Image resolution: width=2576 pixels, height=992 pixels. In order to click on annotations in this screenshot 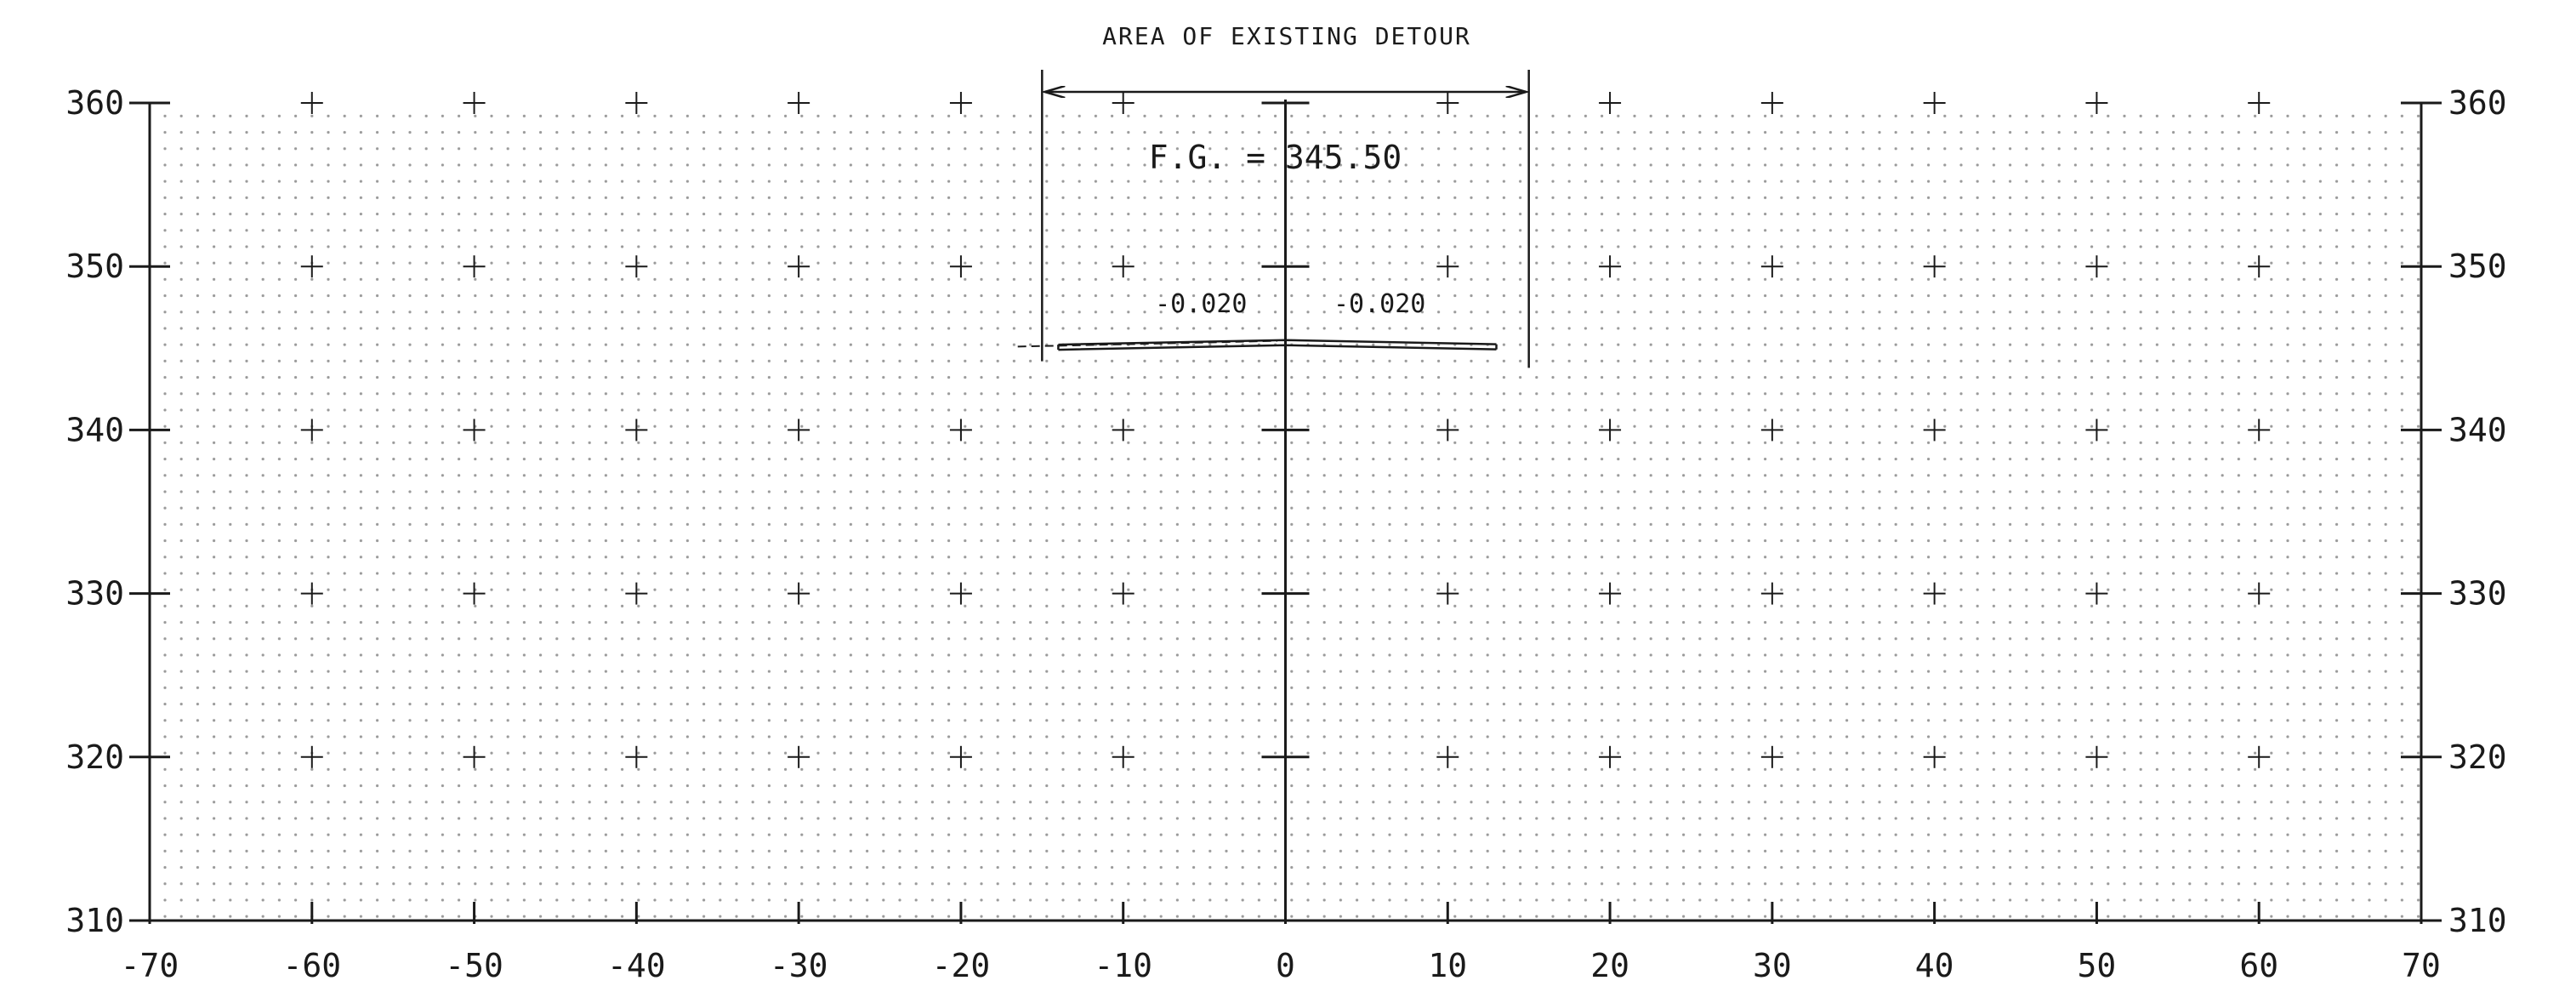, I will do `click(1273, 219)`.